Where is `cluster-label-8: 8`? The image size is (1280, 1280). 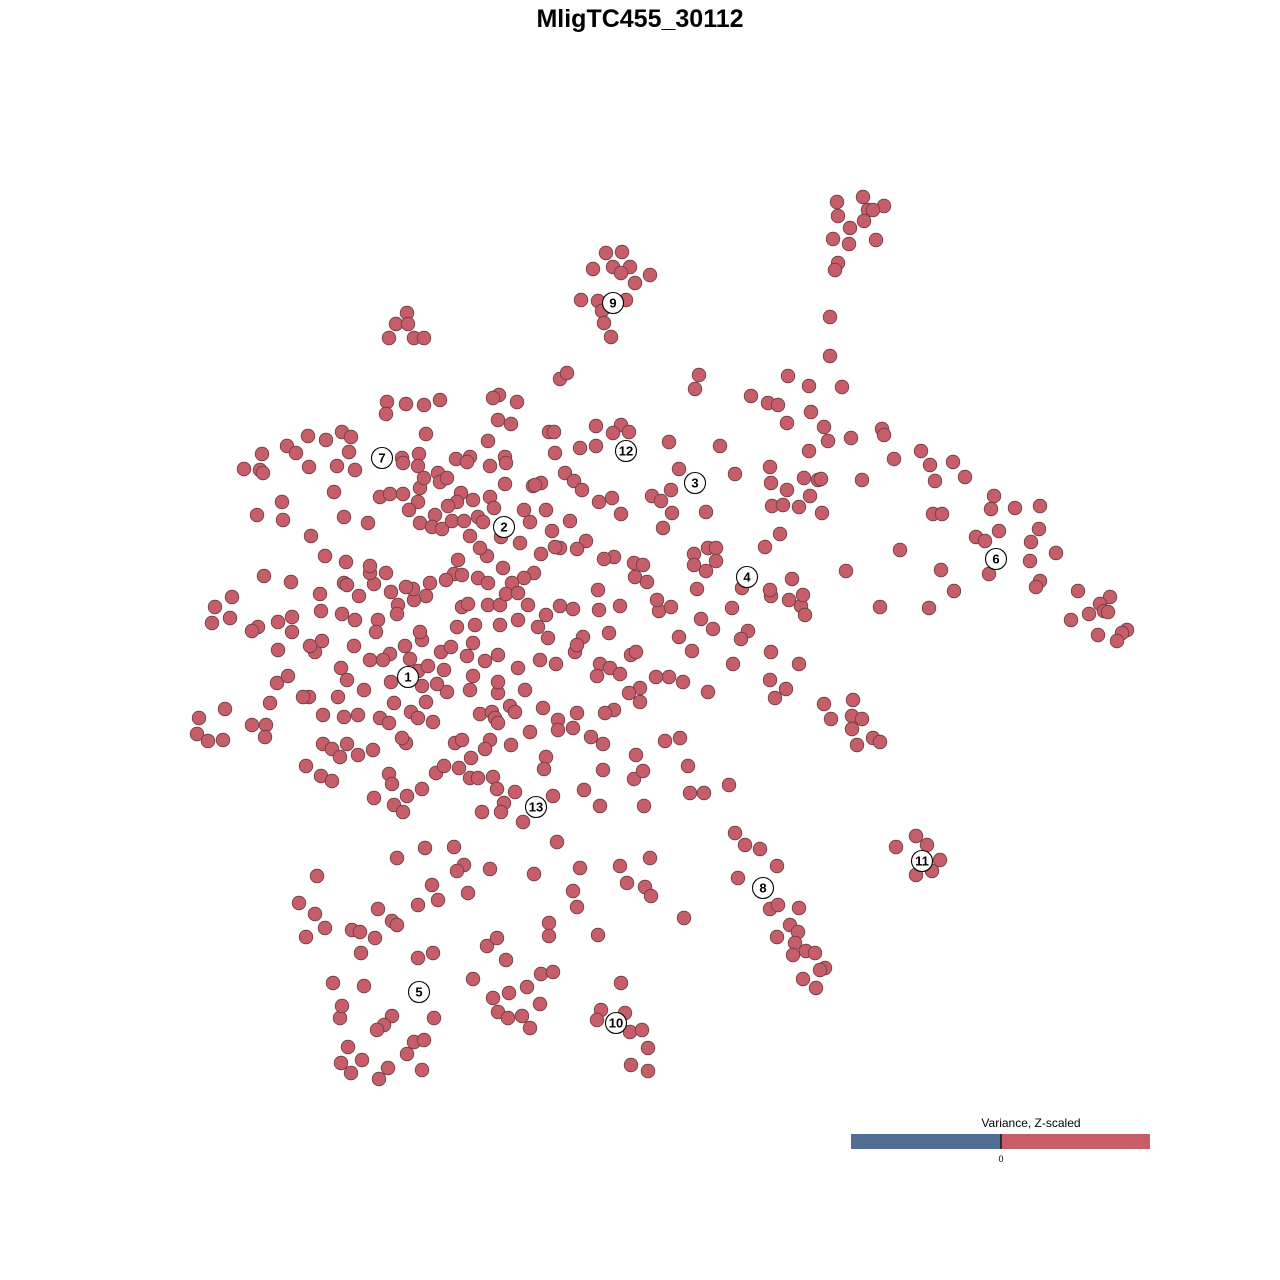 cluster-label-8: 8 is located at coordinates (763, 888).